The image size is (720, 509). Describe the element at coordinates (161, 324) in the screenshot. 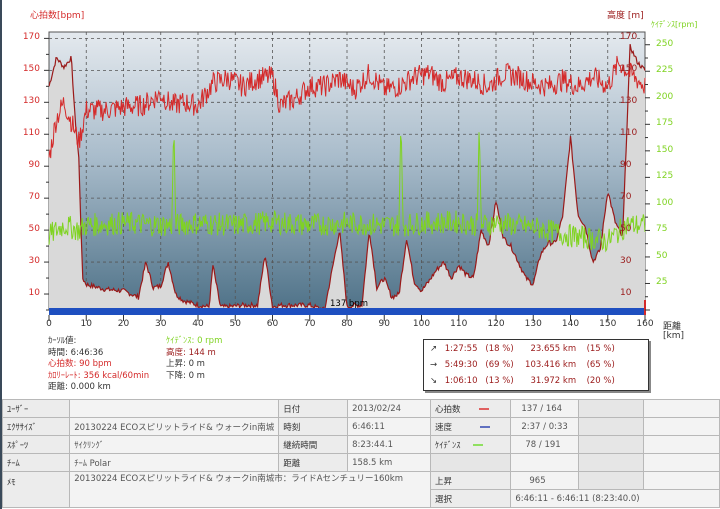

I see `x-tick-label: 30` at that location.